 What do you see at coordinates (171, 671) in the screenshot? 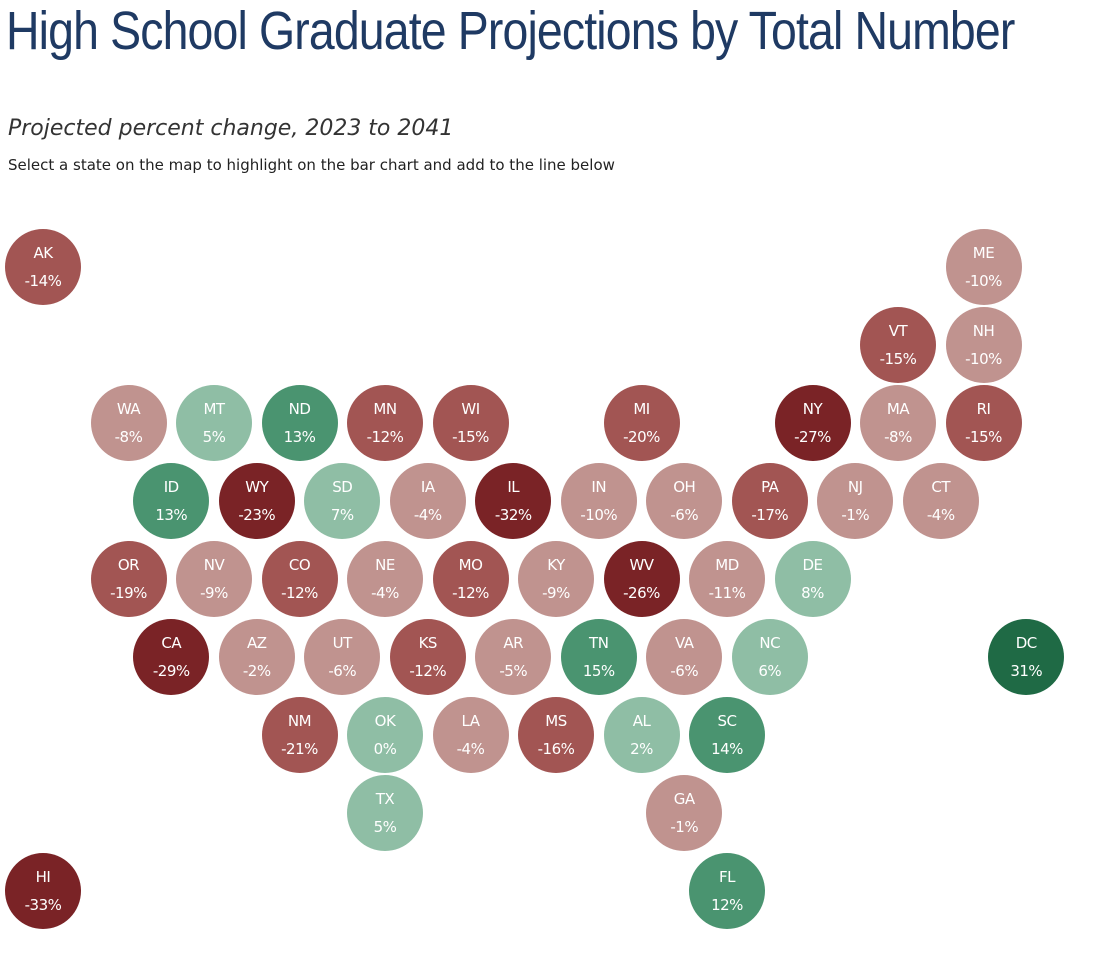
I see `state-value: -29%` at bounding box center [171, 671].